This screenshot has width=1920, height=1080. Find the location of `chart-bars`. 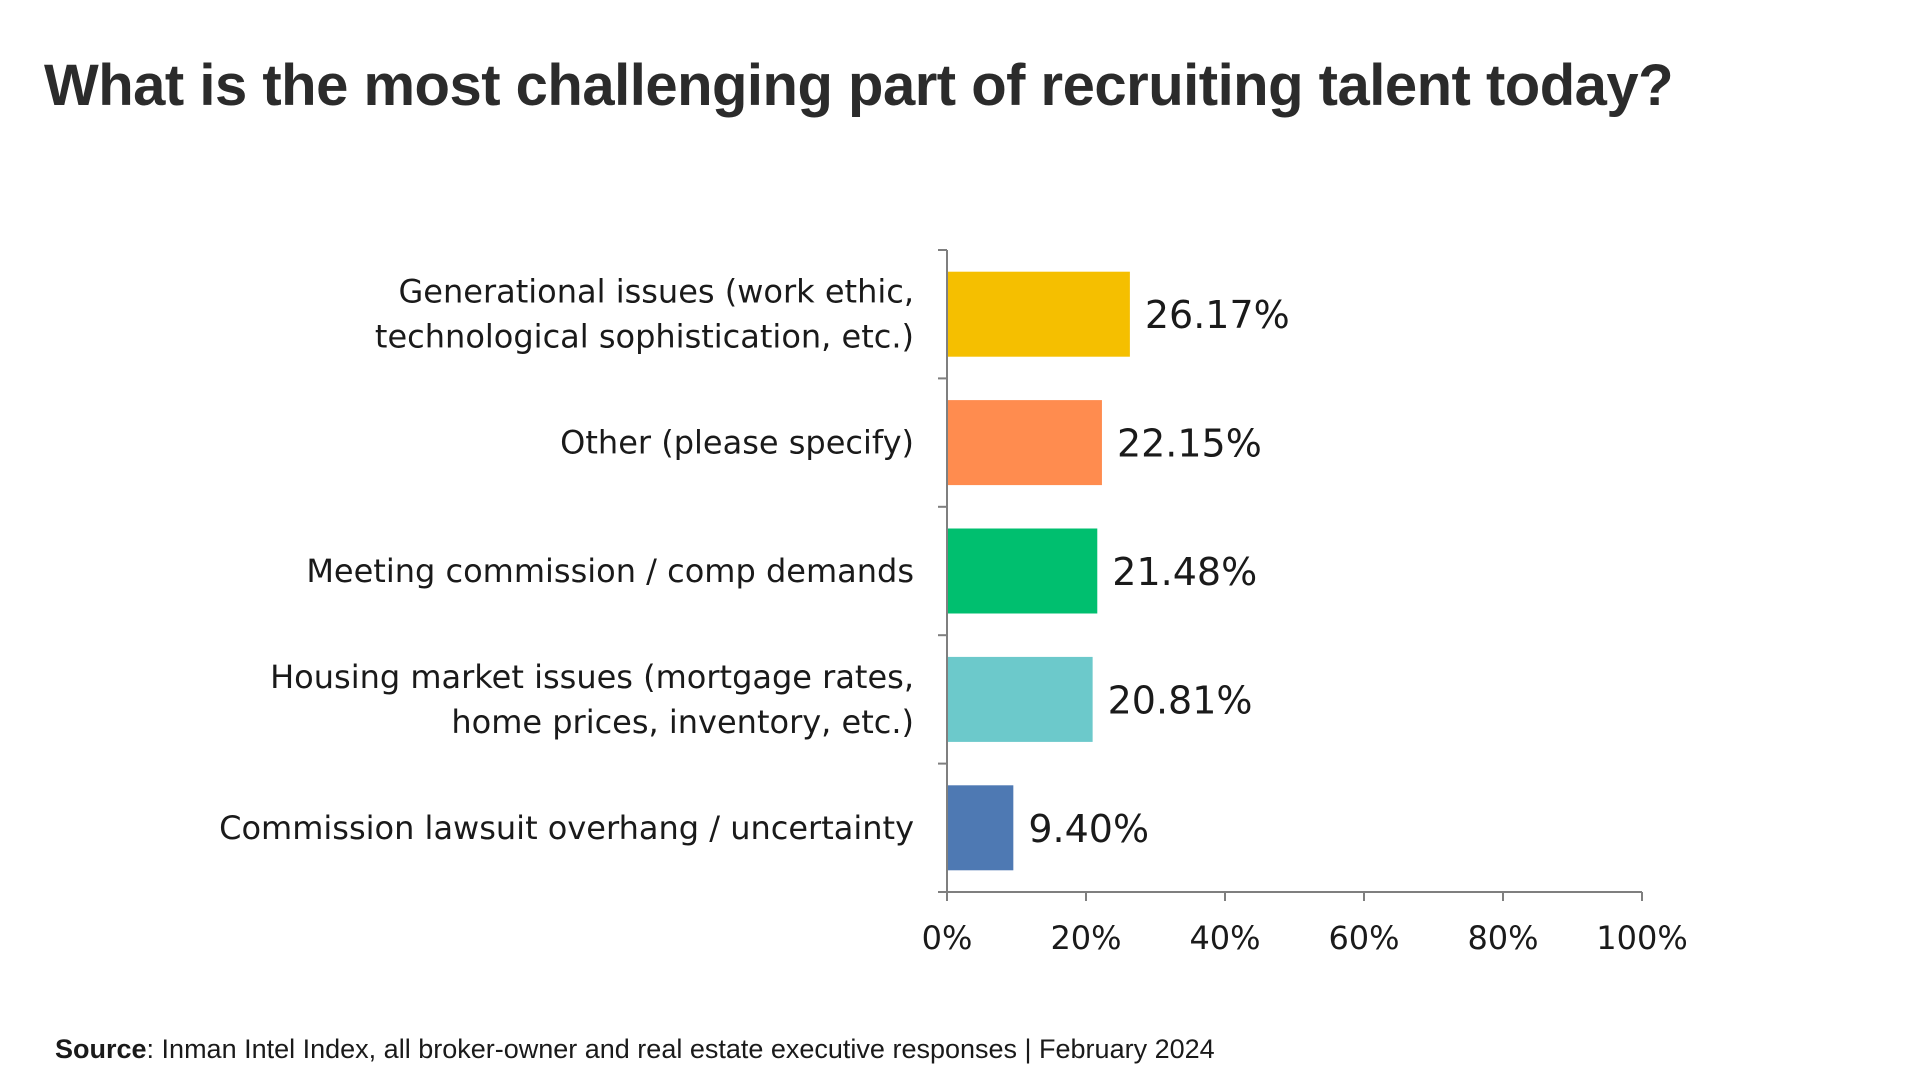

chart-bars is located at coordinates (1039, 571).